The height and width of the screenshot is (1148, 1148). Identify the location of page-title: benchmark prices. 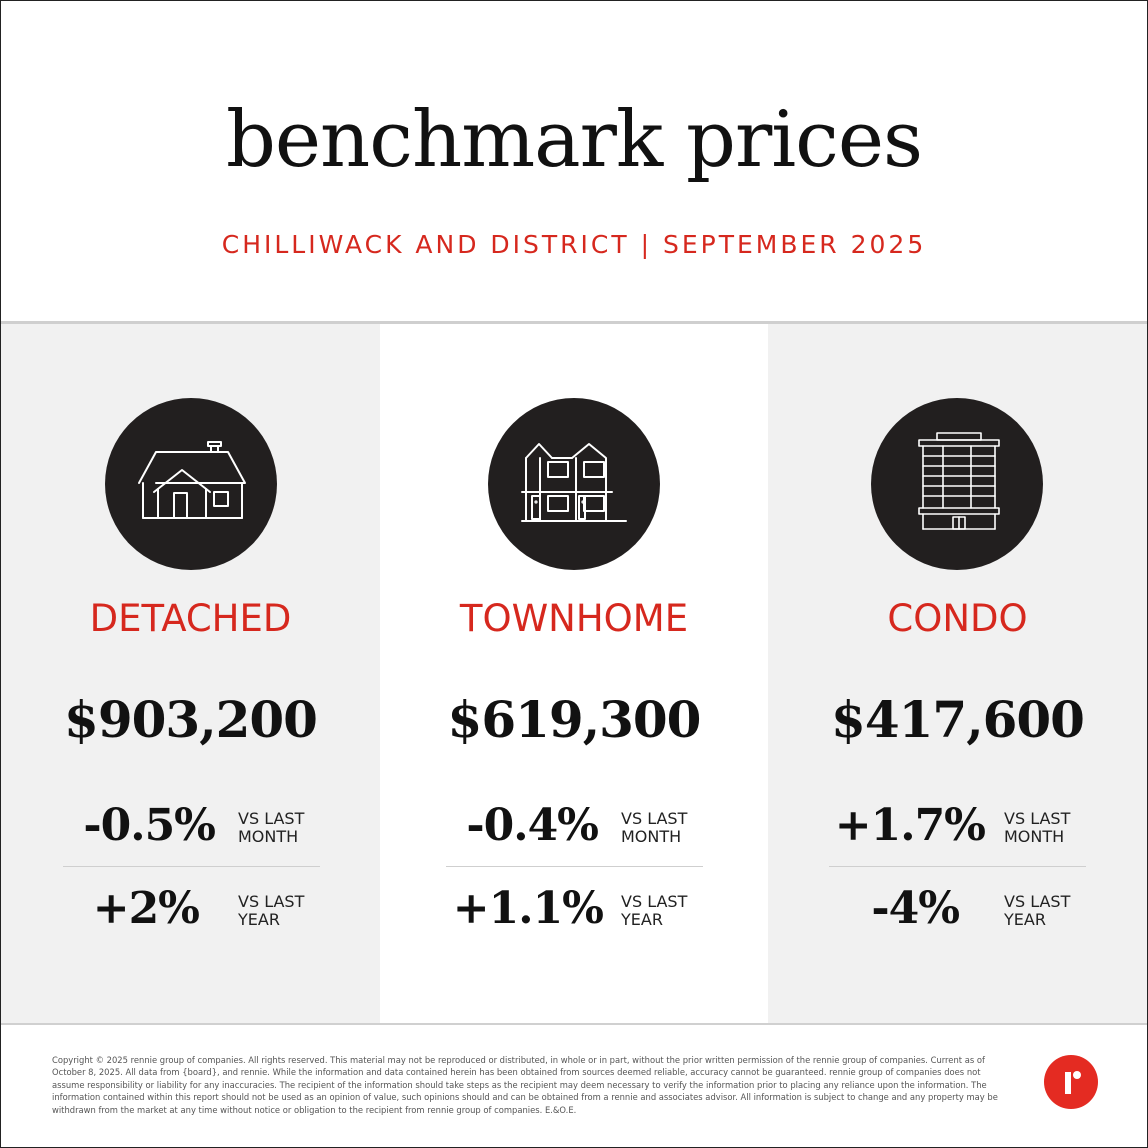
(574, 140).